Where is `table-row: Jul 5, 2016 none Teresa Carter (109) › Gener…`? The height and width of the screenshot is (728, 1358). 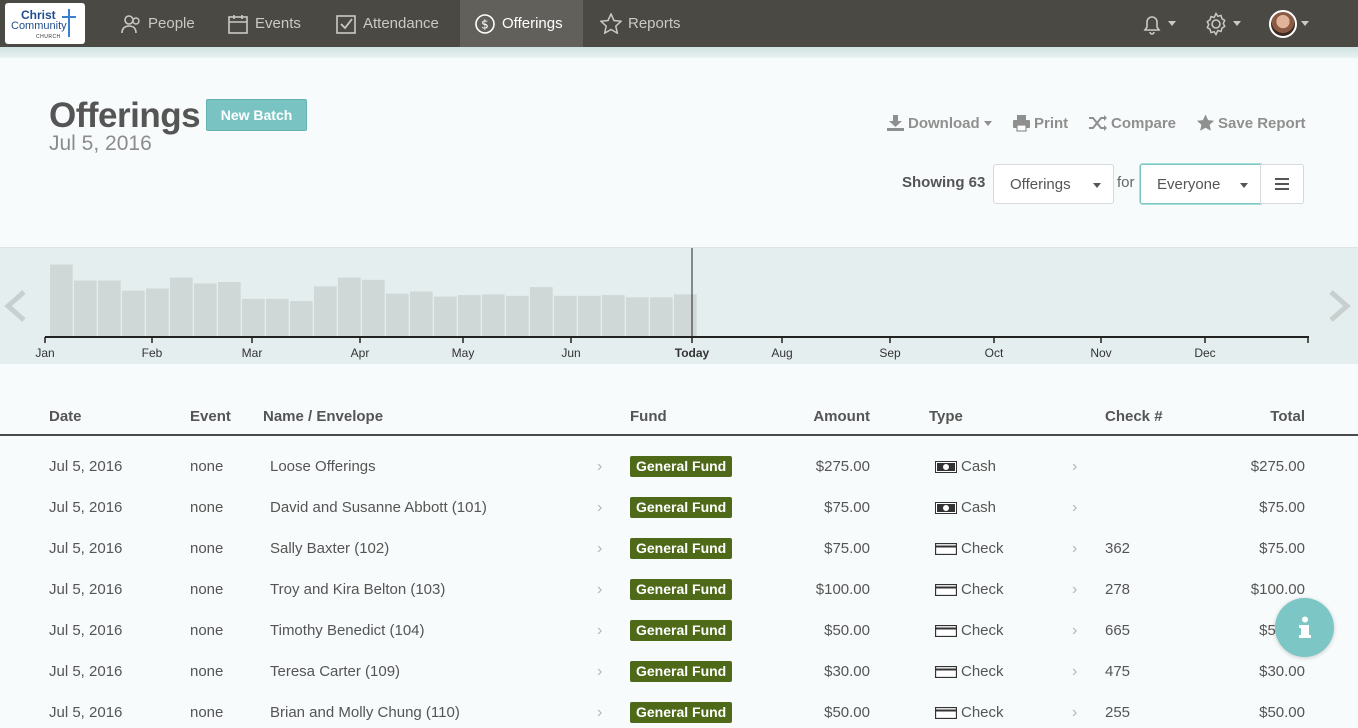 table-row: Jul 5, 2016 none Teresa Carter (109) › Gener… is located at coordinates (679, 671).